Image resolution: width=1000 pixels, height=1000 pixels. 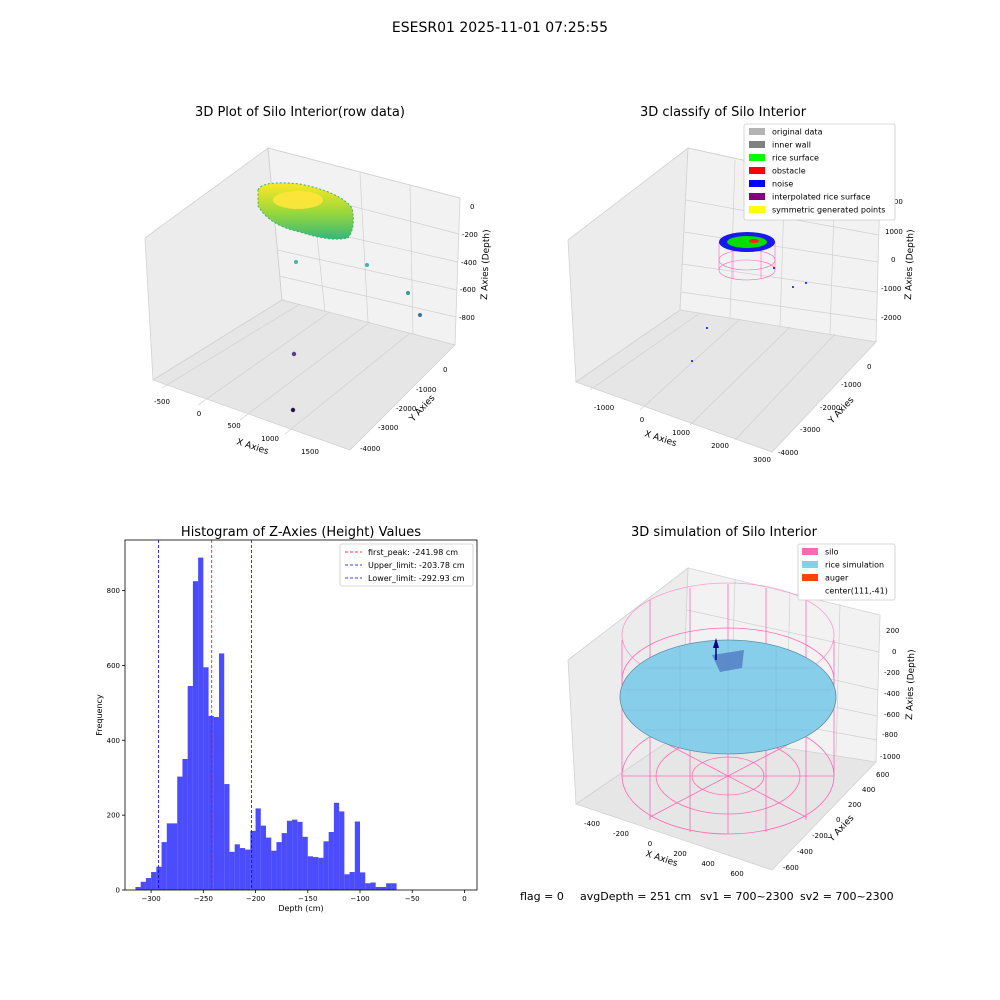 What do you see at coordinates (113, 666) in the screenshot?
I see `histogram-y-tick-label: 600` at bounding box center [113, 666].